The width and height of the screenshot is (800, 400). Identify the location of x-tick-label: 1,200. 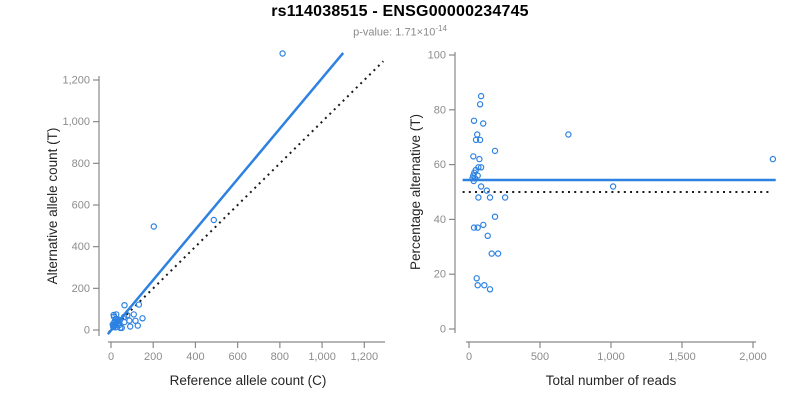
(365, 357).